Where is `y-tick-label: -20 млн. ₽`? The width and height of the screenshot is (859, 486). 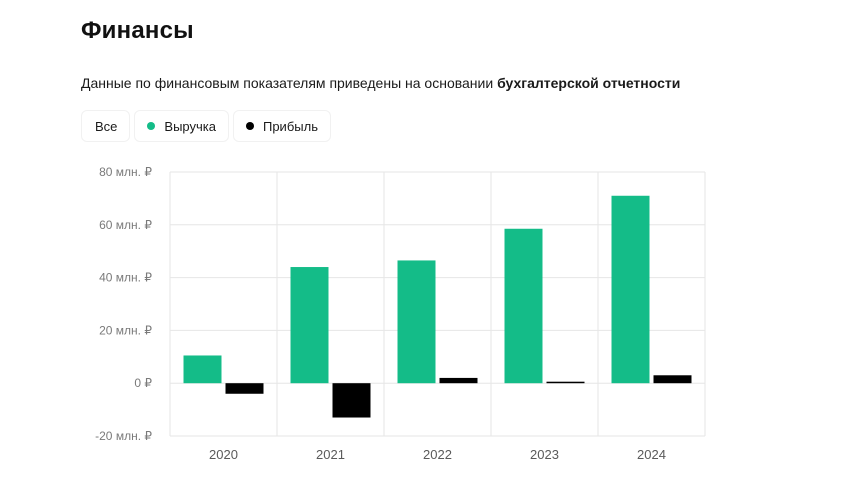 y-tick-label: -20 млн. ₽ is located at coordinates (123, 436).